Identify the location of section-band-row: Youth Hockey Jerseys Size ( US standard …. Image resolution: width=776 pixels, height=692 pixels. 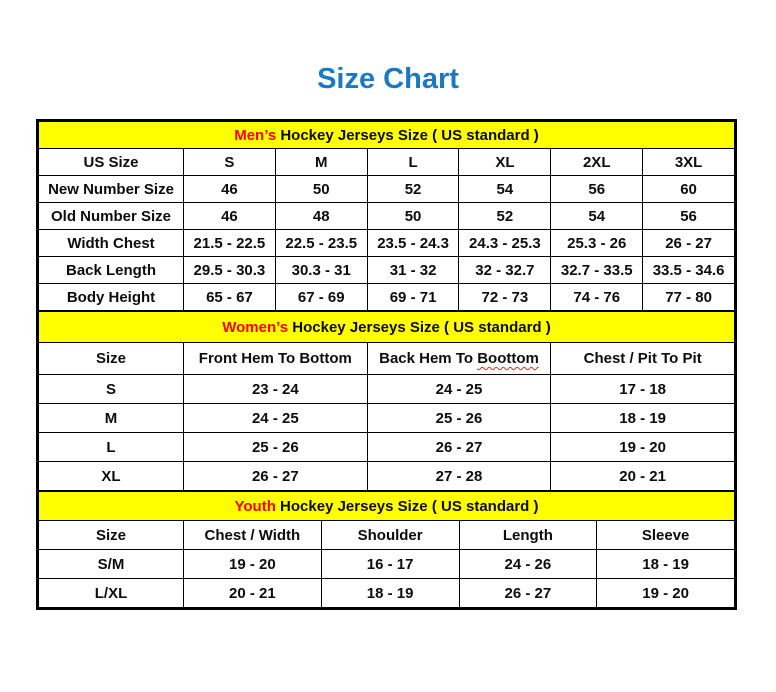
(386, 506).